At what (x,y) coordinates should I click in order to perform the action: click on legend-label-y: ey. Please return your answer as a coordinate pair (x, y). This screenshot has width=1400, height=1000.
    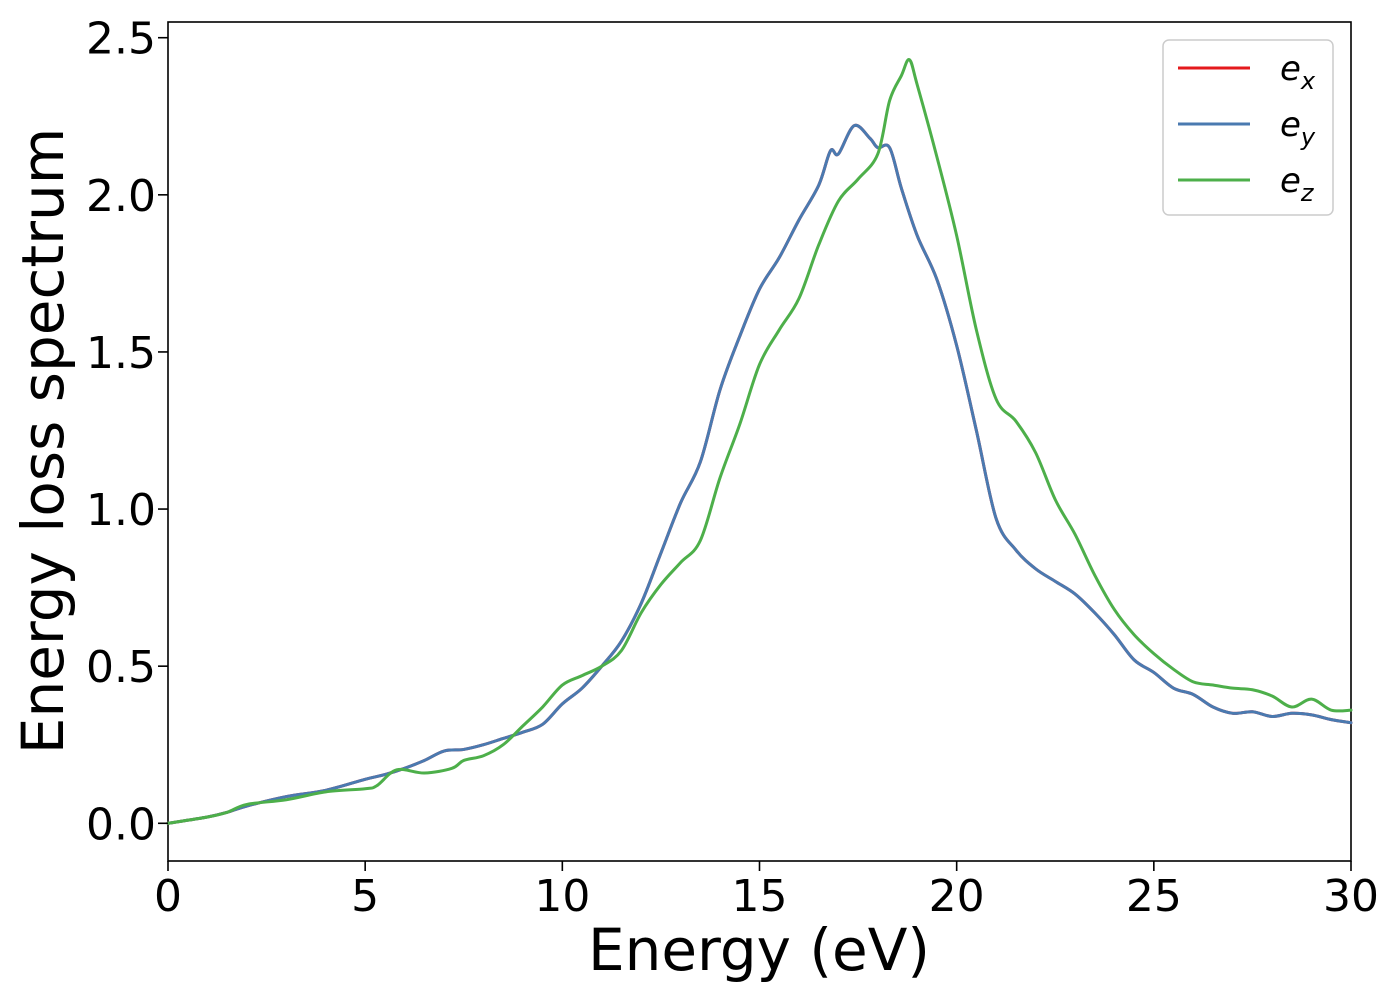
    Looking at the image, I should click on (1298, 128).